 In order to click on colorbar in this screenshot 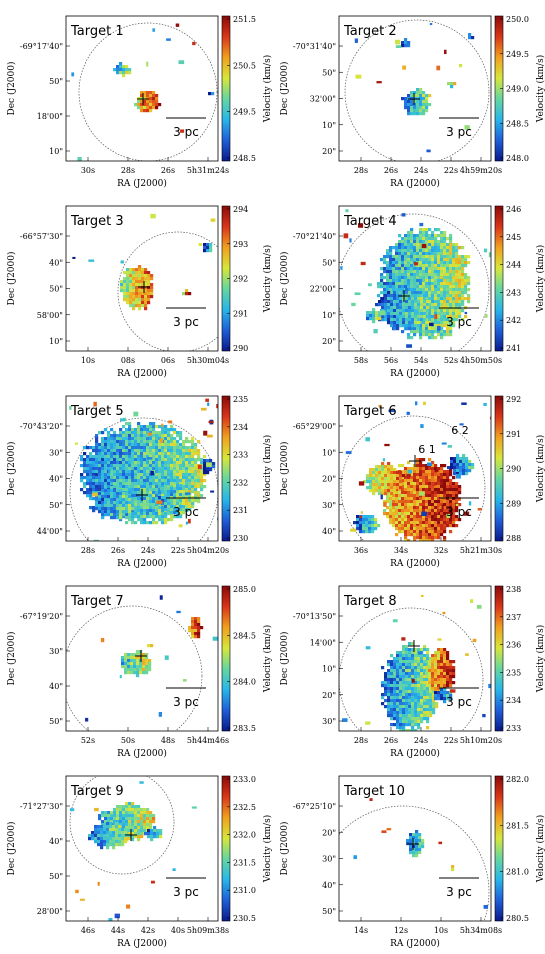, I will do `click(499, 278)`.